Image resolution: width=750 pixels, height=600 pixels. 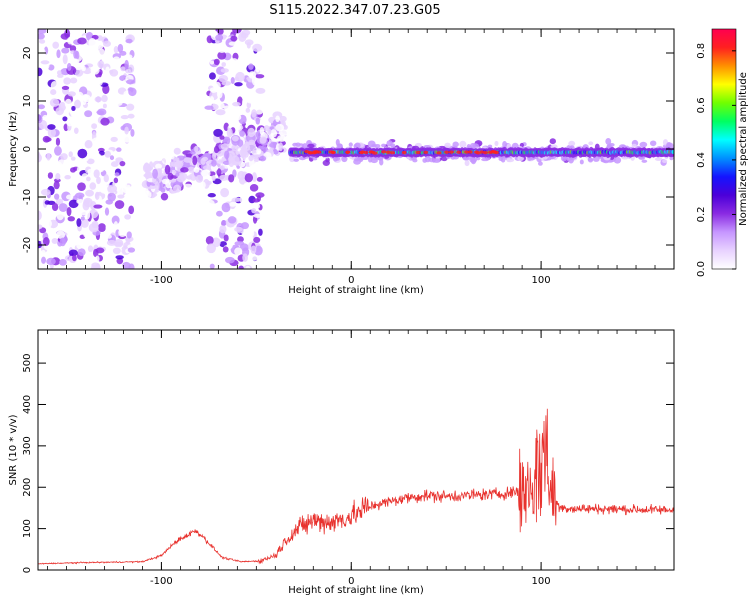 I want to click on x-tick-label: 100, so click(x=541, y=280).